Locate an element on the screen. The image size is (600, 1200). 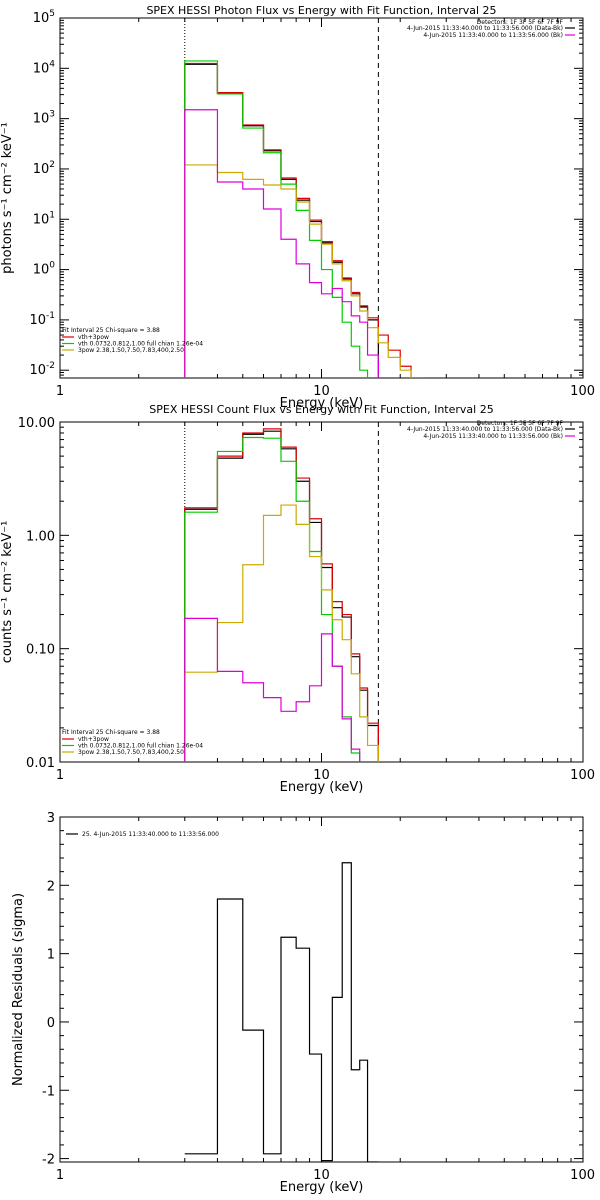
y-tick-label: 0 is located at coordinates (51, 1023).